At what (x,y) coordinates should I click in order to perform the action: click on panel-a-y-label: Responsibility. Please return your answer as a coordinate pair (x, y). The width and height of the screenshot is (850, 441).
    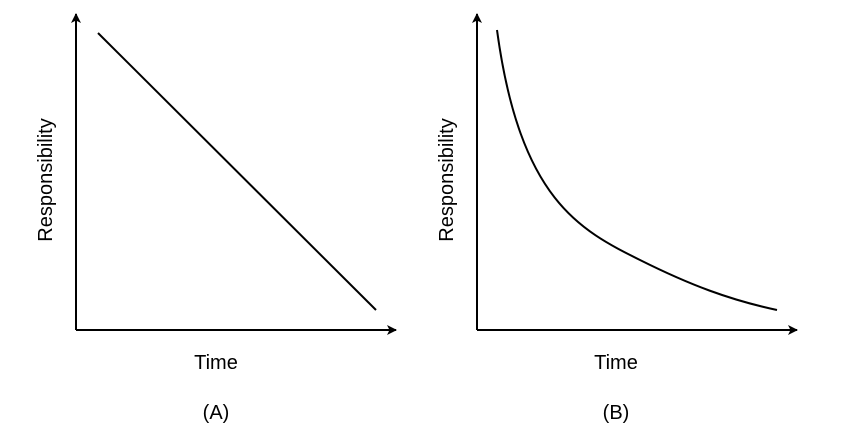
    Looking at the image, I should click on (46, 179).